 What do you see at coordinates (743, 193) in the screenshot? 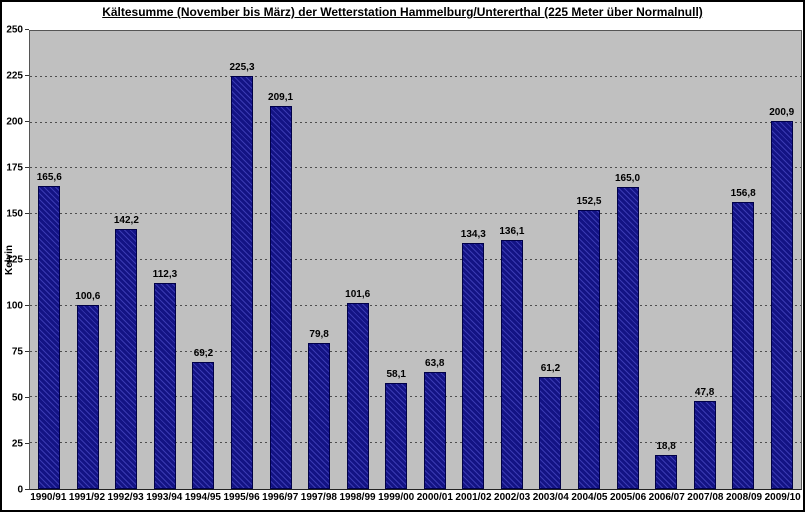
I see `bar-value-label: 156,8` at bounding box center [743, 193].